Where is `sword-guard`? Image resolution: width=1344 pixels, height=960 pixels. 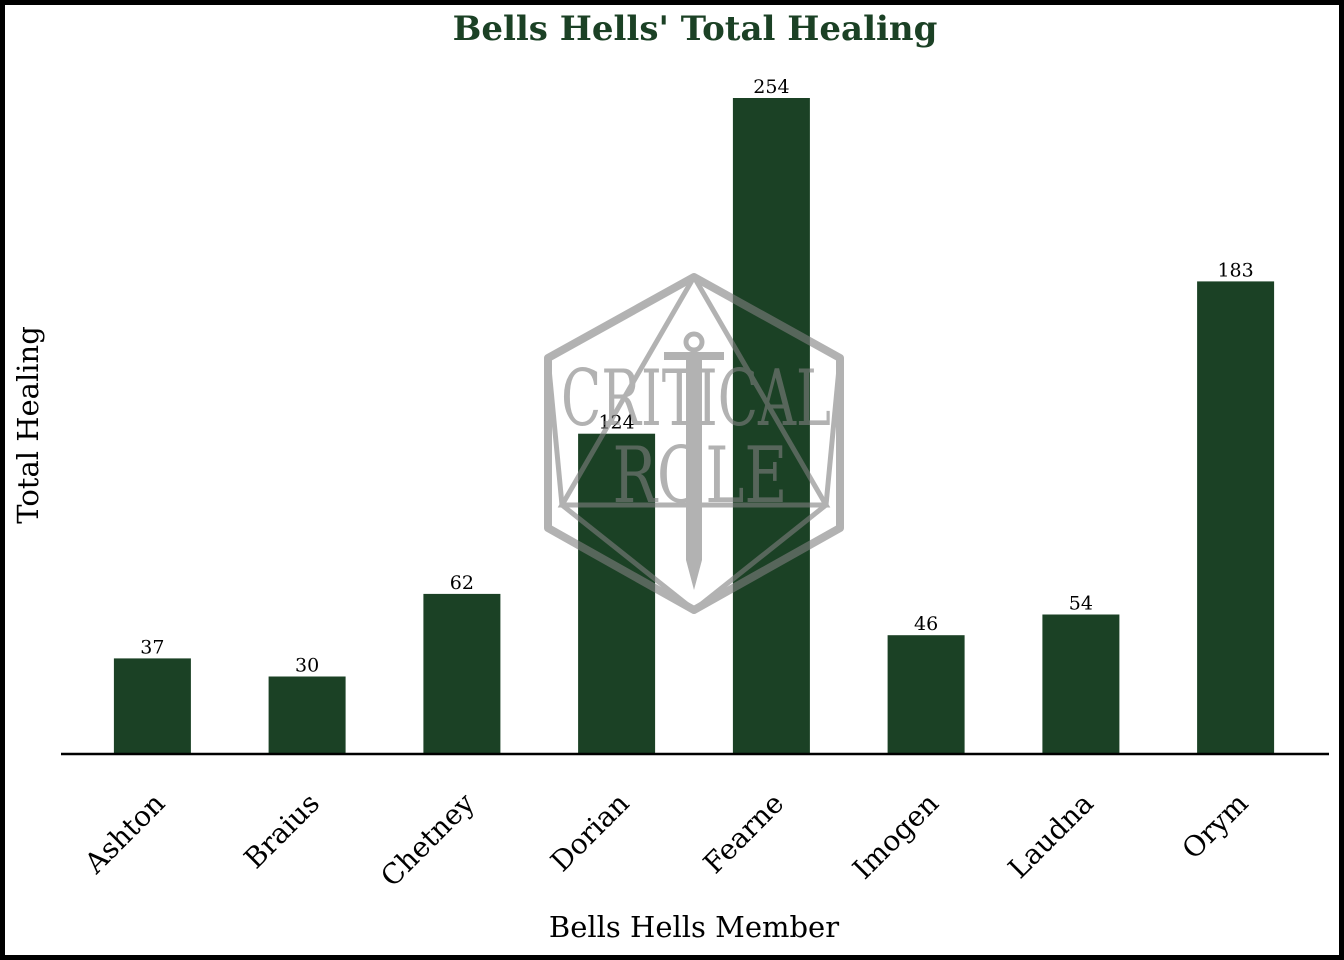 sword-guard is located at coordinates (694, 356).